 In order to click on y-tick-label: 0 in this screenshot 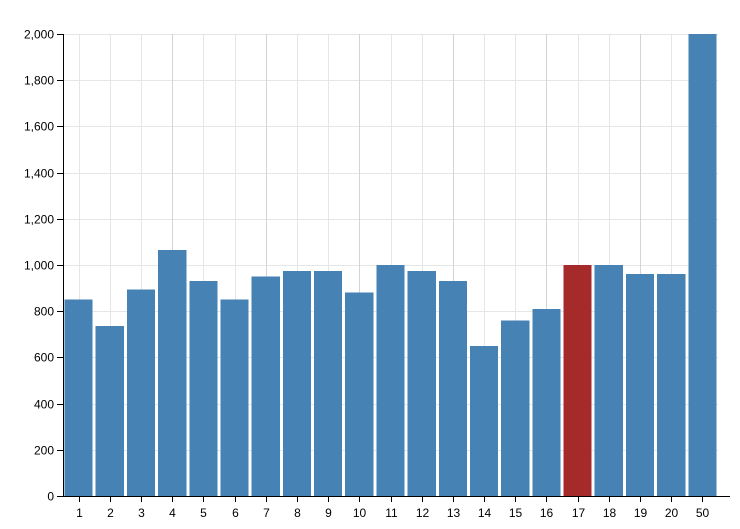, I will do `click(50, 497)`.